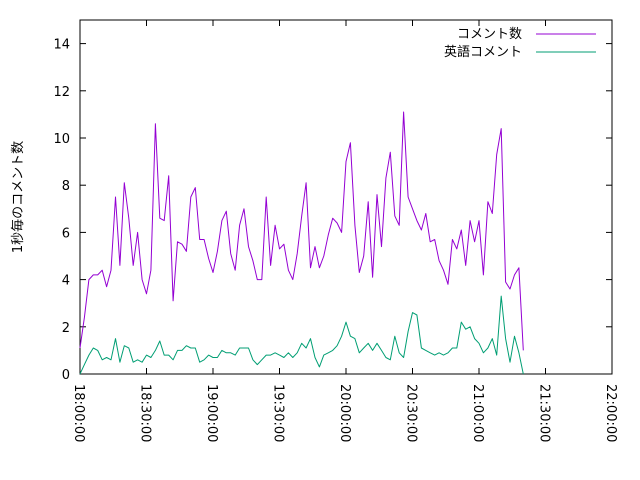 The width and height of the screenshot is (640, 480). What do you see at coordinates (66, 328) in the screenshot?
I see `y-tick-label: 2` at bounding box center [66, 328].